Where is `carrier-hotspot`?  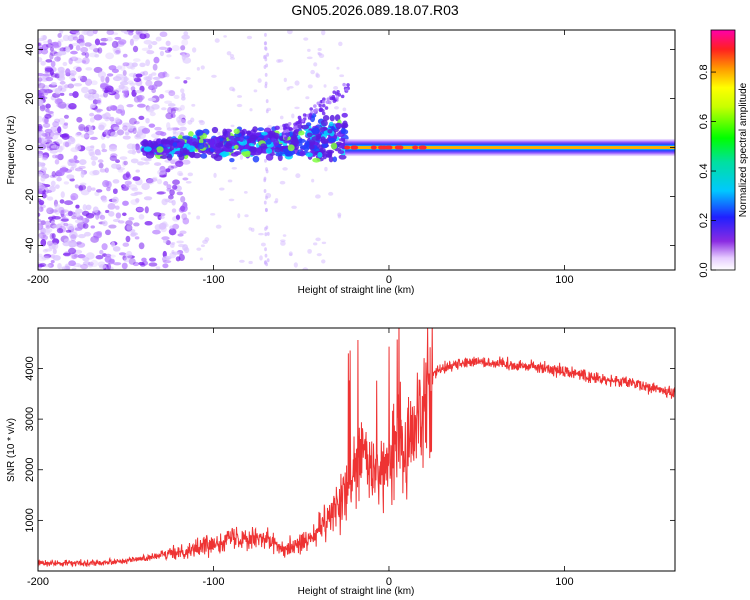
carrier-hotspot is located at coordinates (422, 147).